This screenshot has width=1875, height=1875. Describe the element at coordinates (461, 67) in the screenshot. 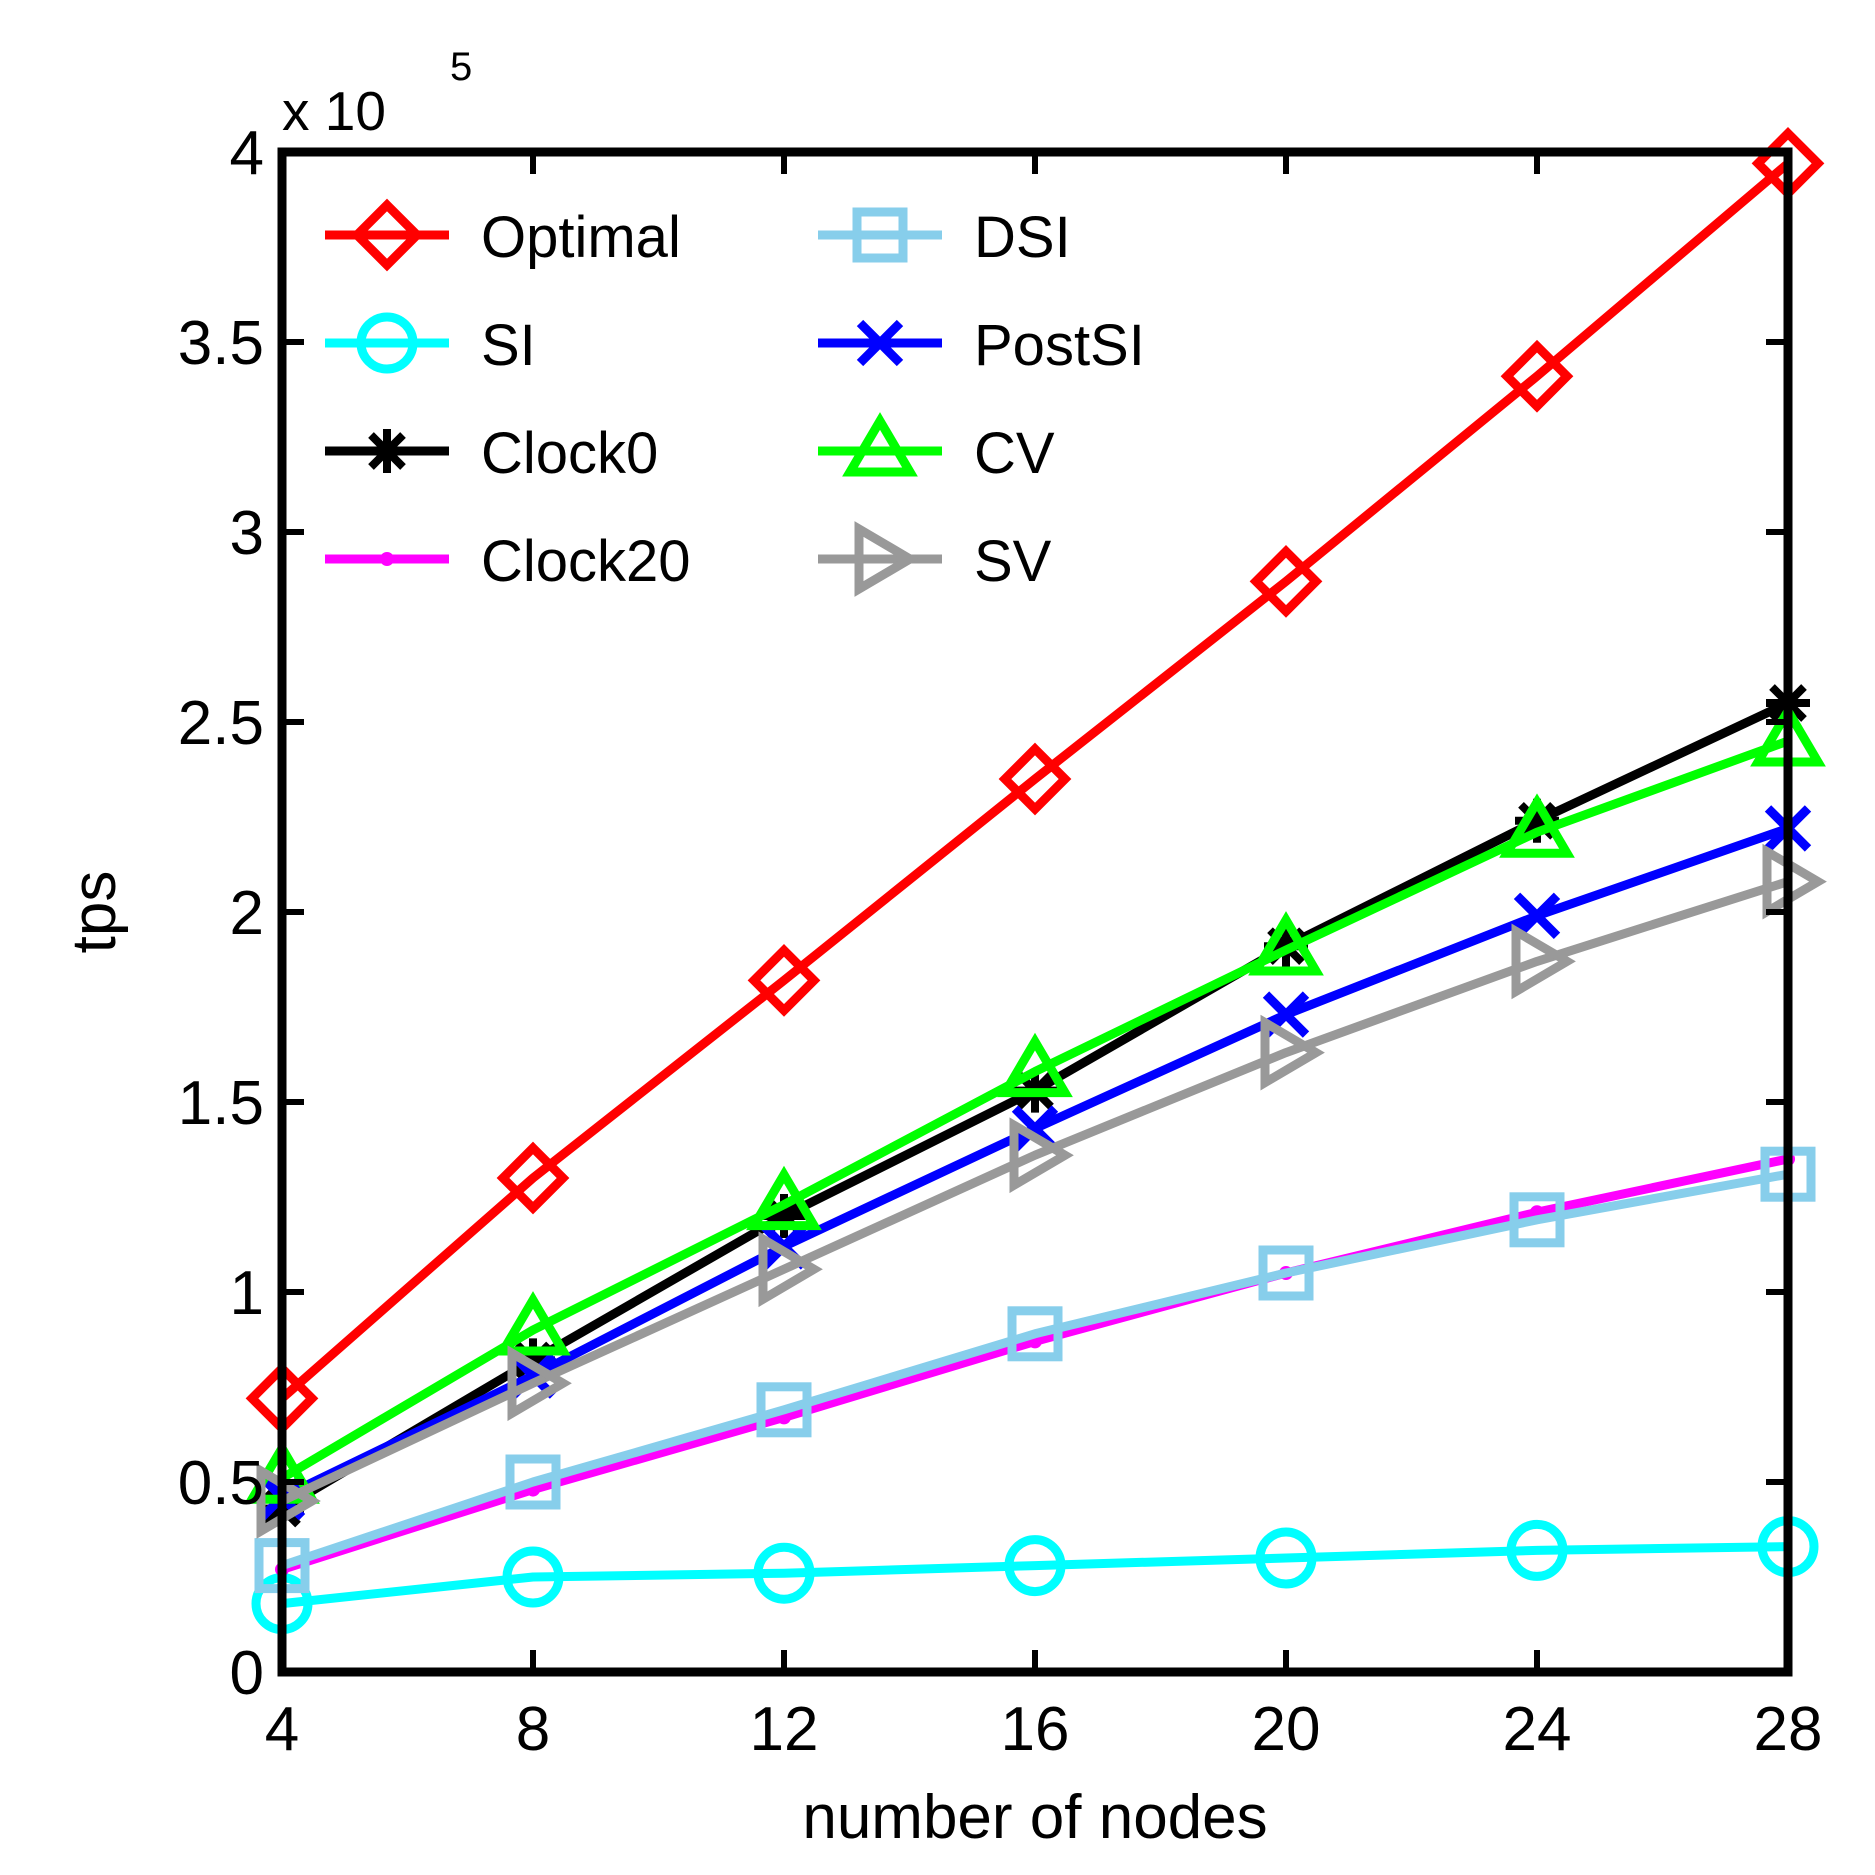

I see `y-multiplier-exponent: 5` at that location.